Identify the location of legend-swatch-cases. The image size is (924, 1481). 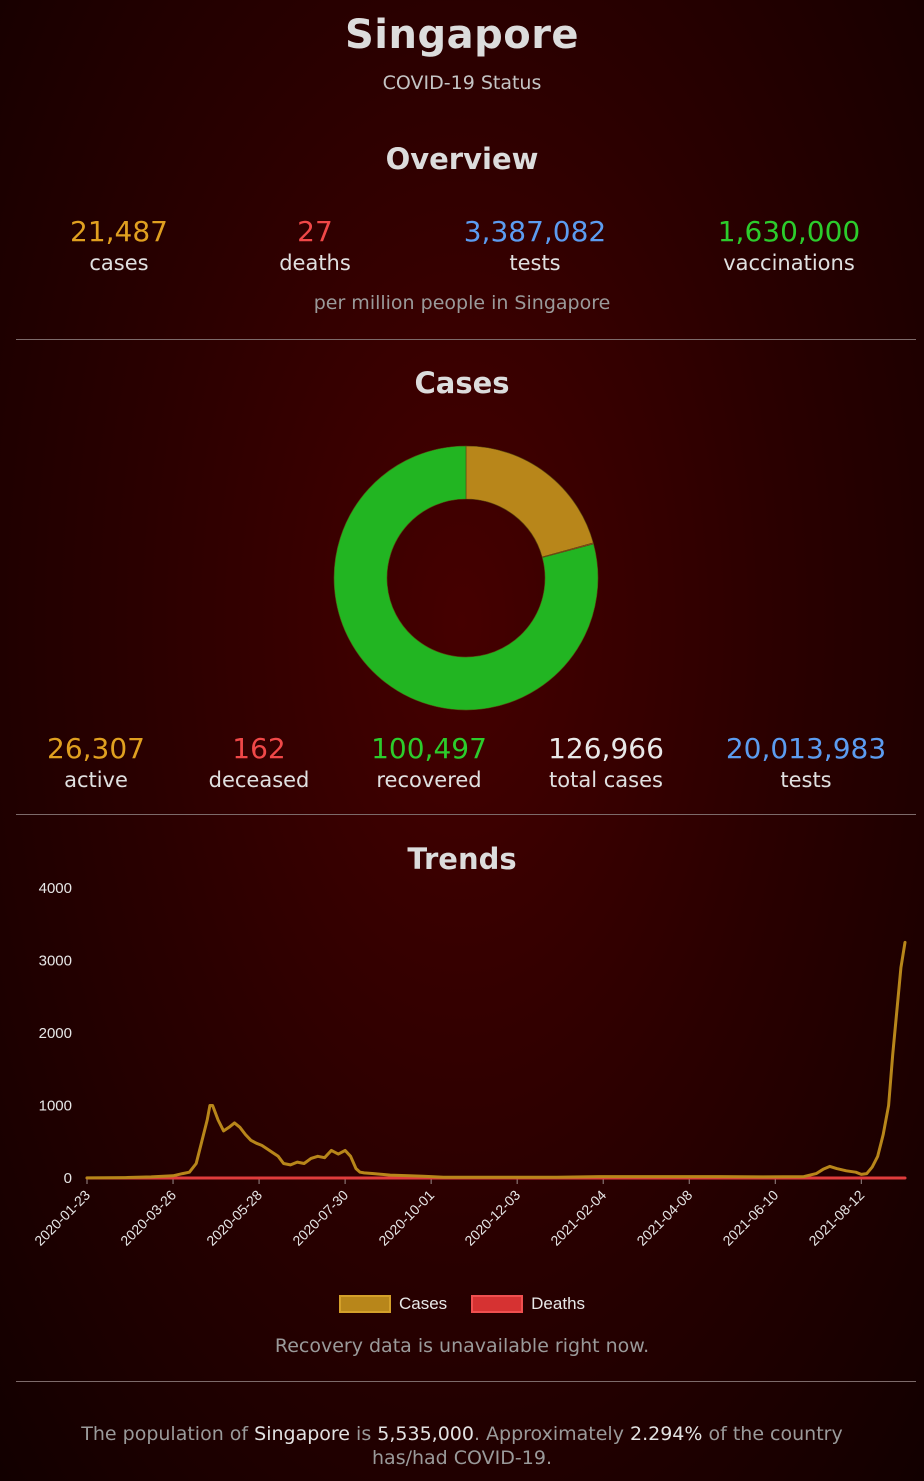
(364, 1304).